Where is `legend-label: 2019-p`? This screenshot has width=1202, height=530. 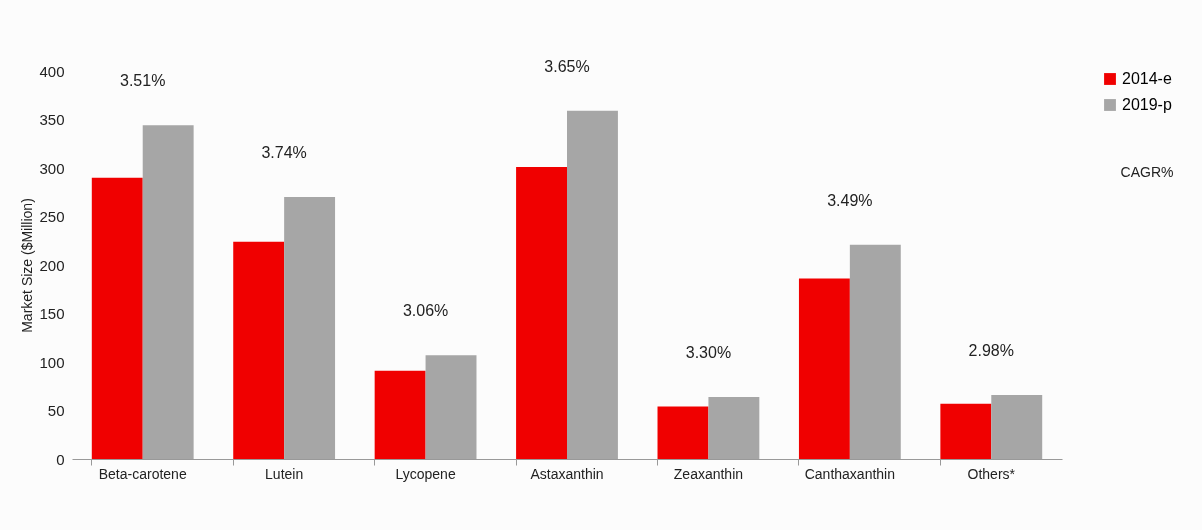
legend-label: 2019-p is located at coordinates (1147, 104).